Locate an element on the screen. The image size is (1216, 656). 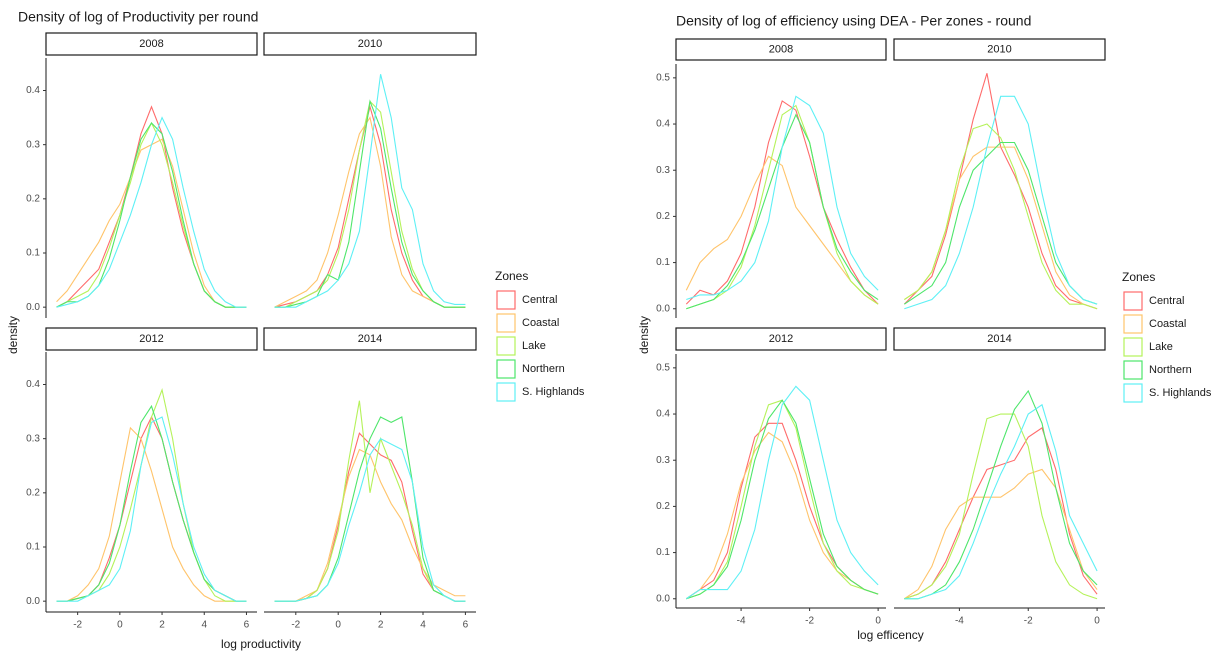
facet-label: 2014 is located at coordinates (370, 339).